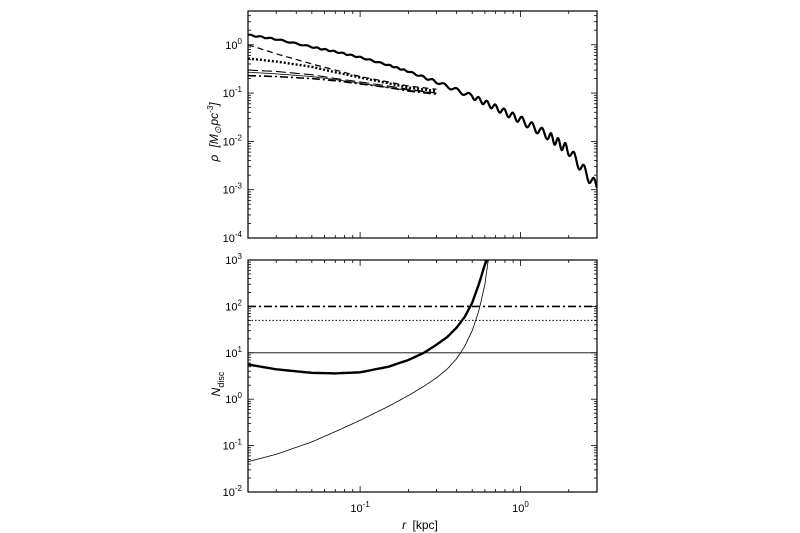 The width and height of the screenshot is (800, 533). What do you see at coordinates (218, 130) in the screenshot?
I see `top-ylabel-sun: ⊙` at bounding box center [218, 130].